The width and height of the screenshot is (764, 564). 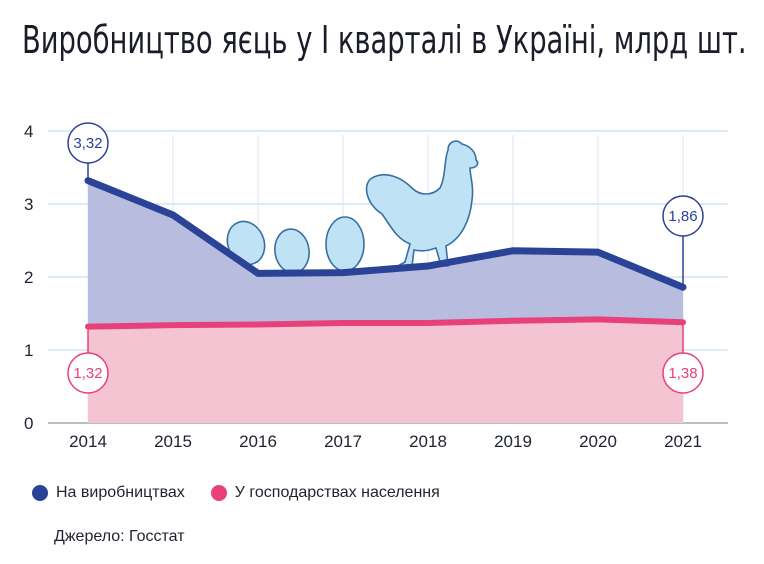 I want to click on y-tick-label: 2, so click(x=28, y=277).